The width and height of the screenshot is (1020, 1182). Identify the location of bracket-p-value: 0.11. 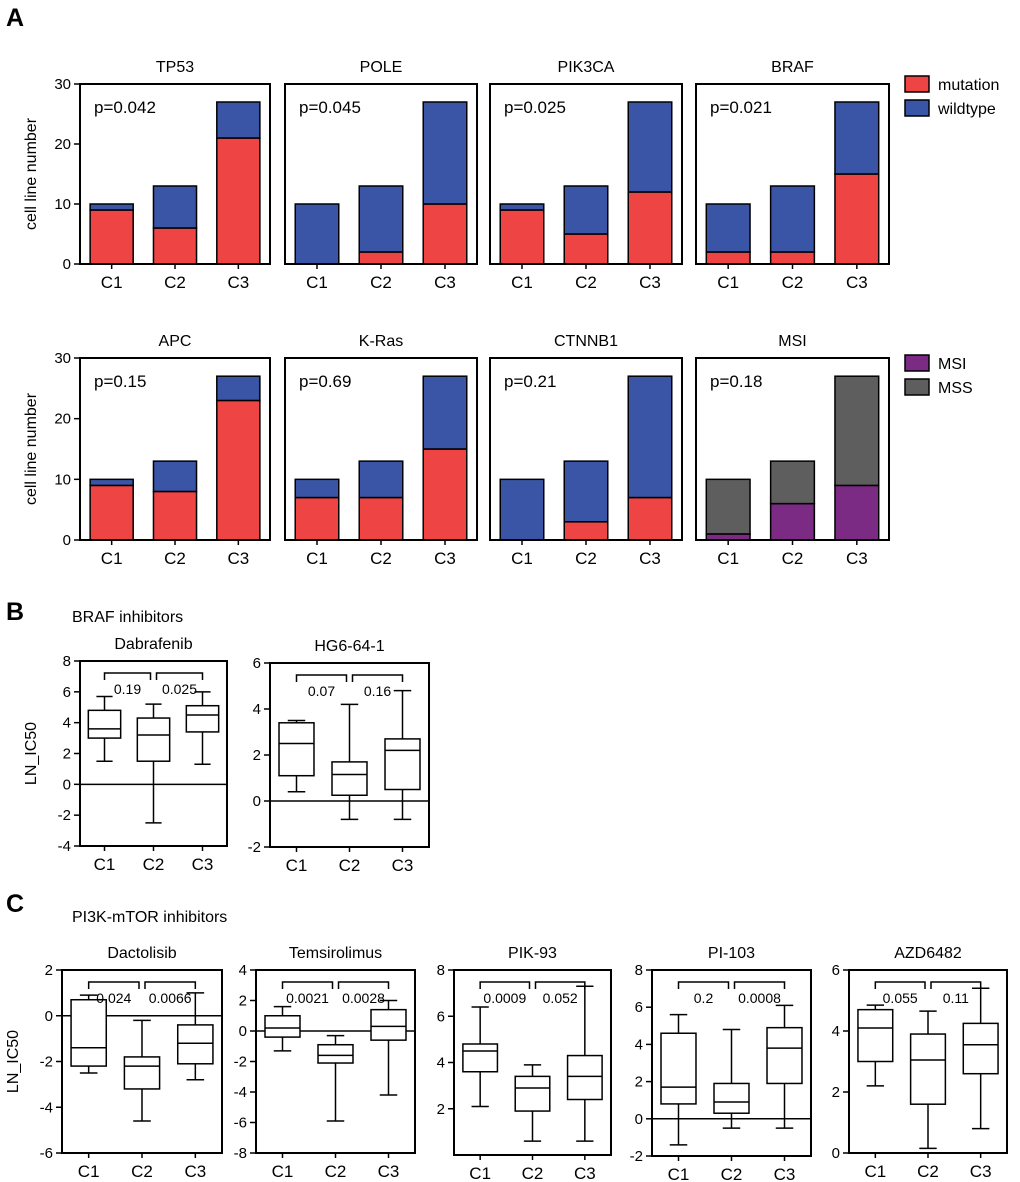
(956, 998).